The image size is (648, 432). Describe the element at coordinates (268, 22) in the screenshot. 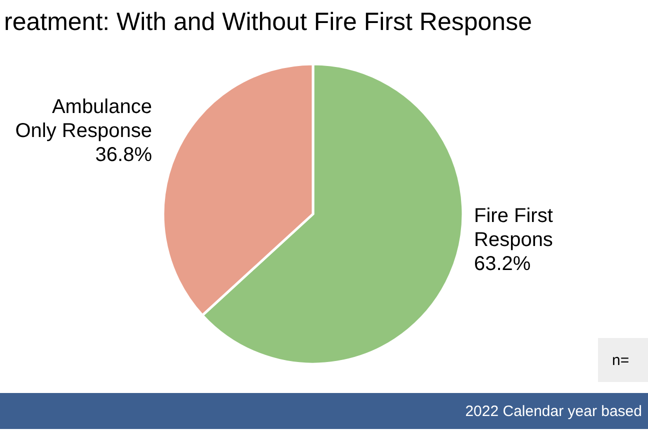

I see `chart-title: reatment: With and Without Fire First Response` at that location.